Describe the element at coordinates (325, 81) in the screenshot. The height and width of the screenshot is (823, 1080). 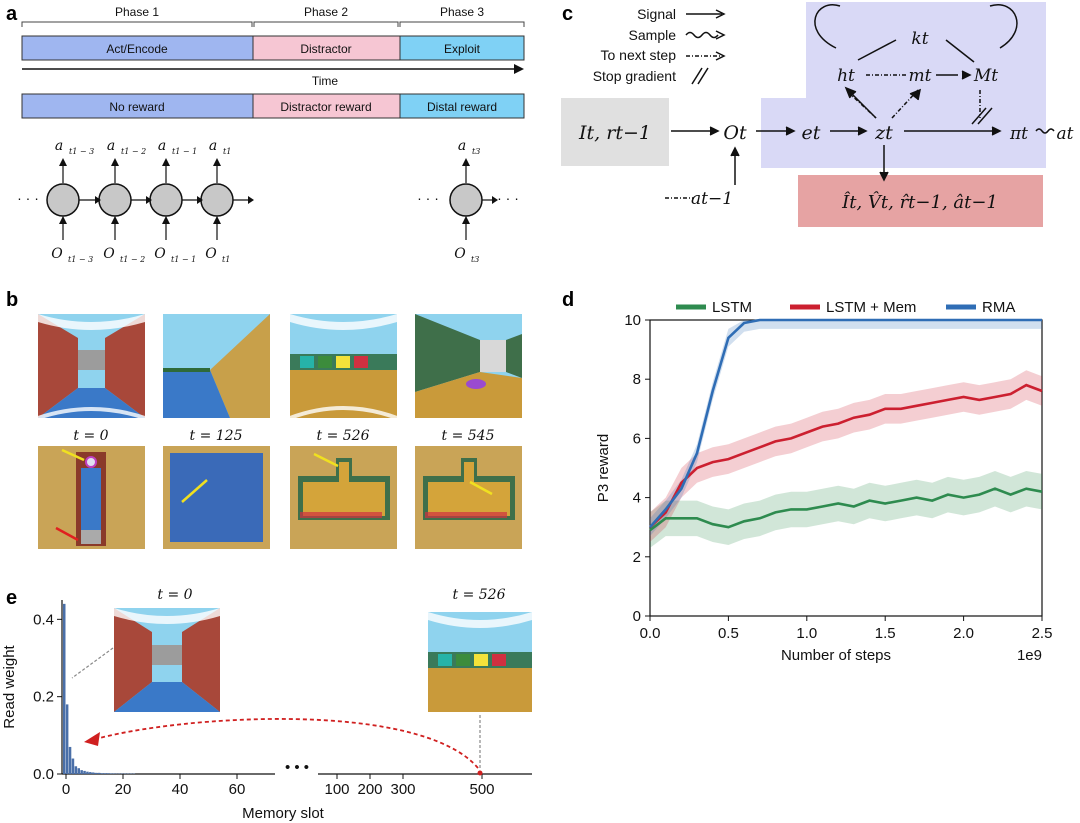
I see `time-label: Time` at that location.